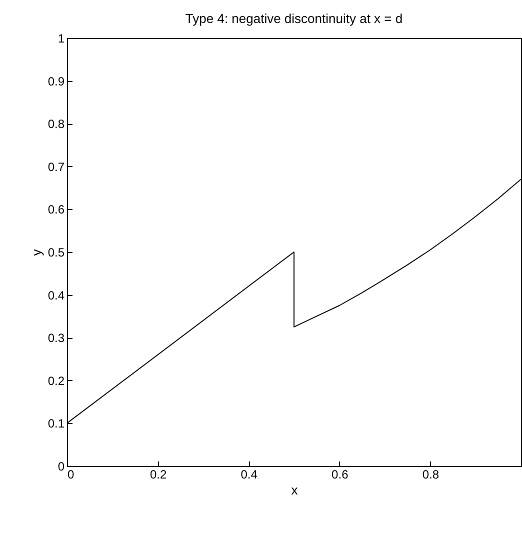 Image resolution: width=522 pixels, height=543 pixels. What do you see at coordinates (158, 475) in the screenshot?
I see `x-tick-label: 0.2` at bounding box center [158, 475].